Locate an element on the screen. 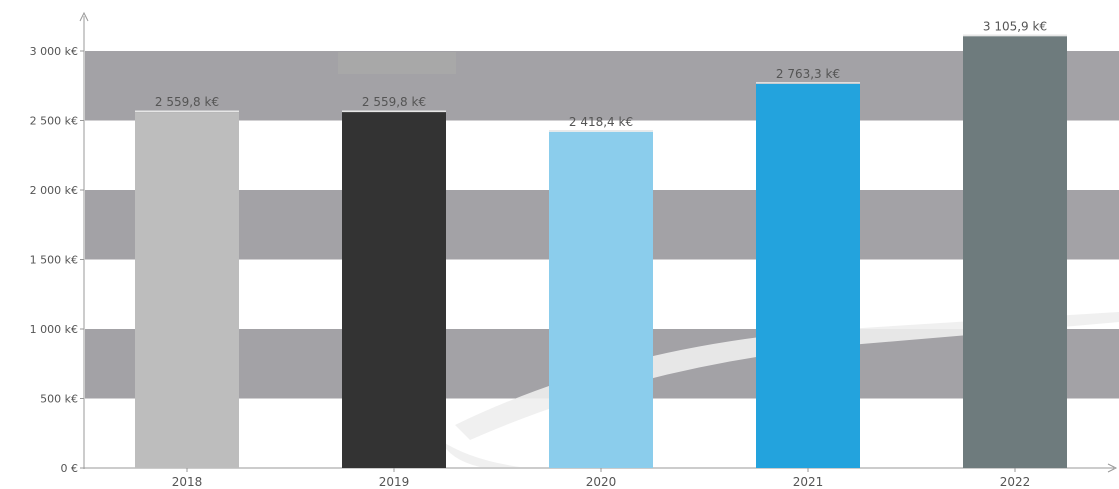 This screenshot has width=1119, height=489. x-tick-label: 2019 is located at coordinates (394, 482).